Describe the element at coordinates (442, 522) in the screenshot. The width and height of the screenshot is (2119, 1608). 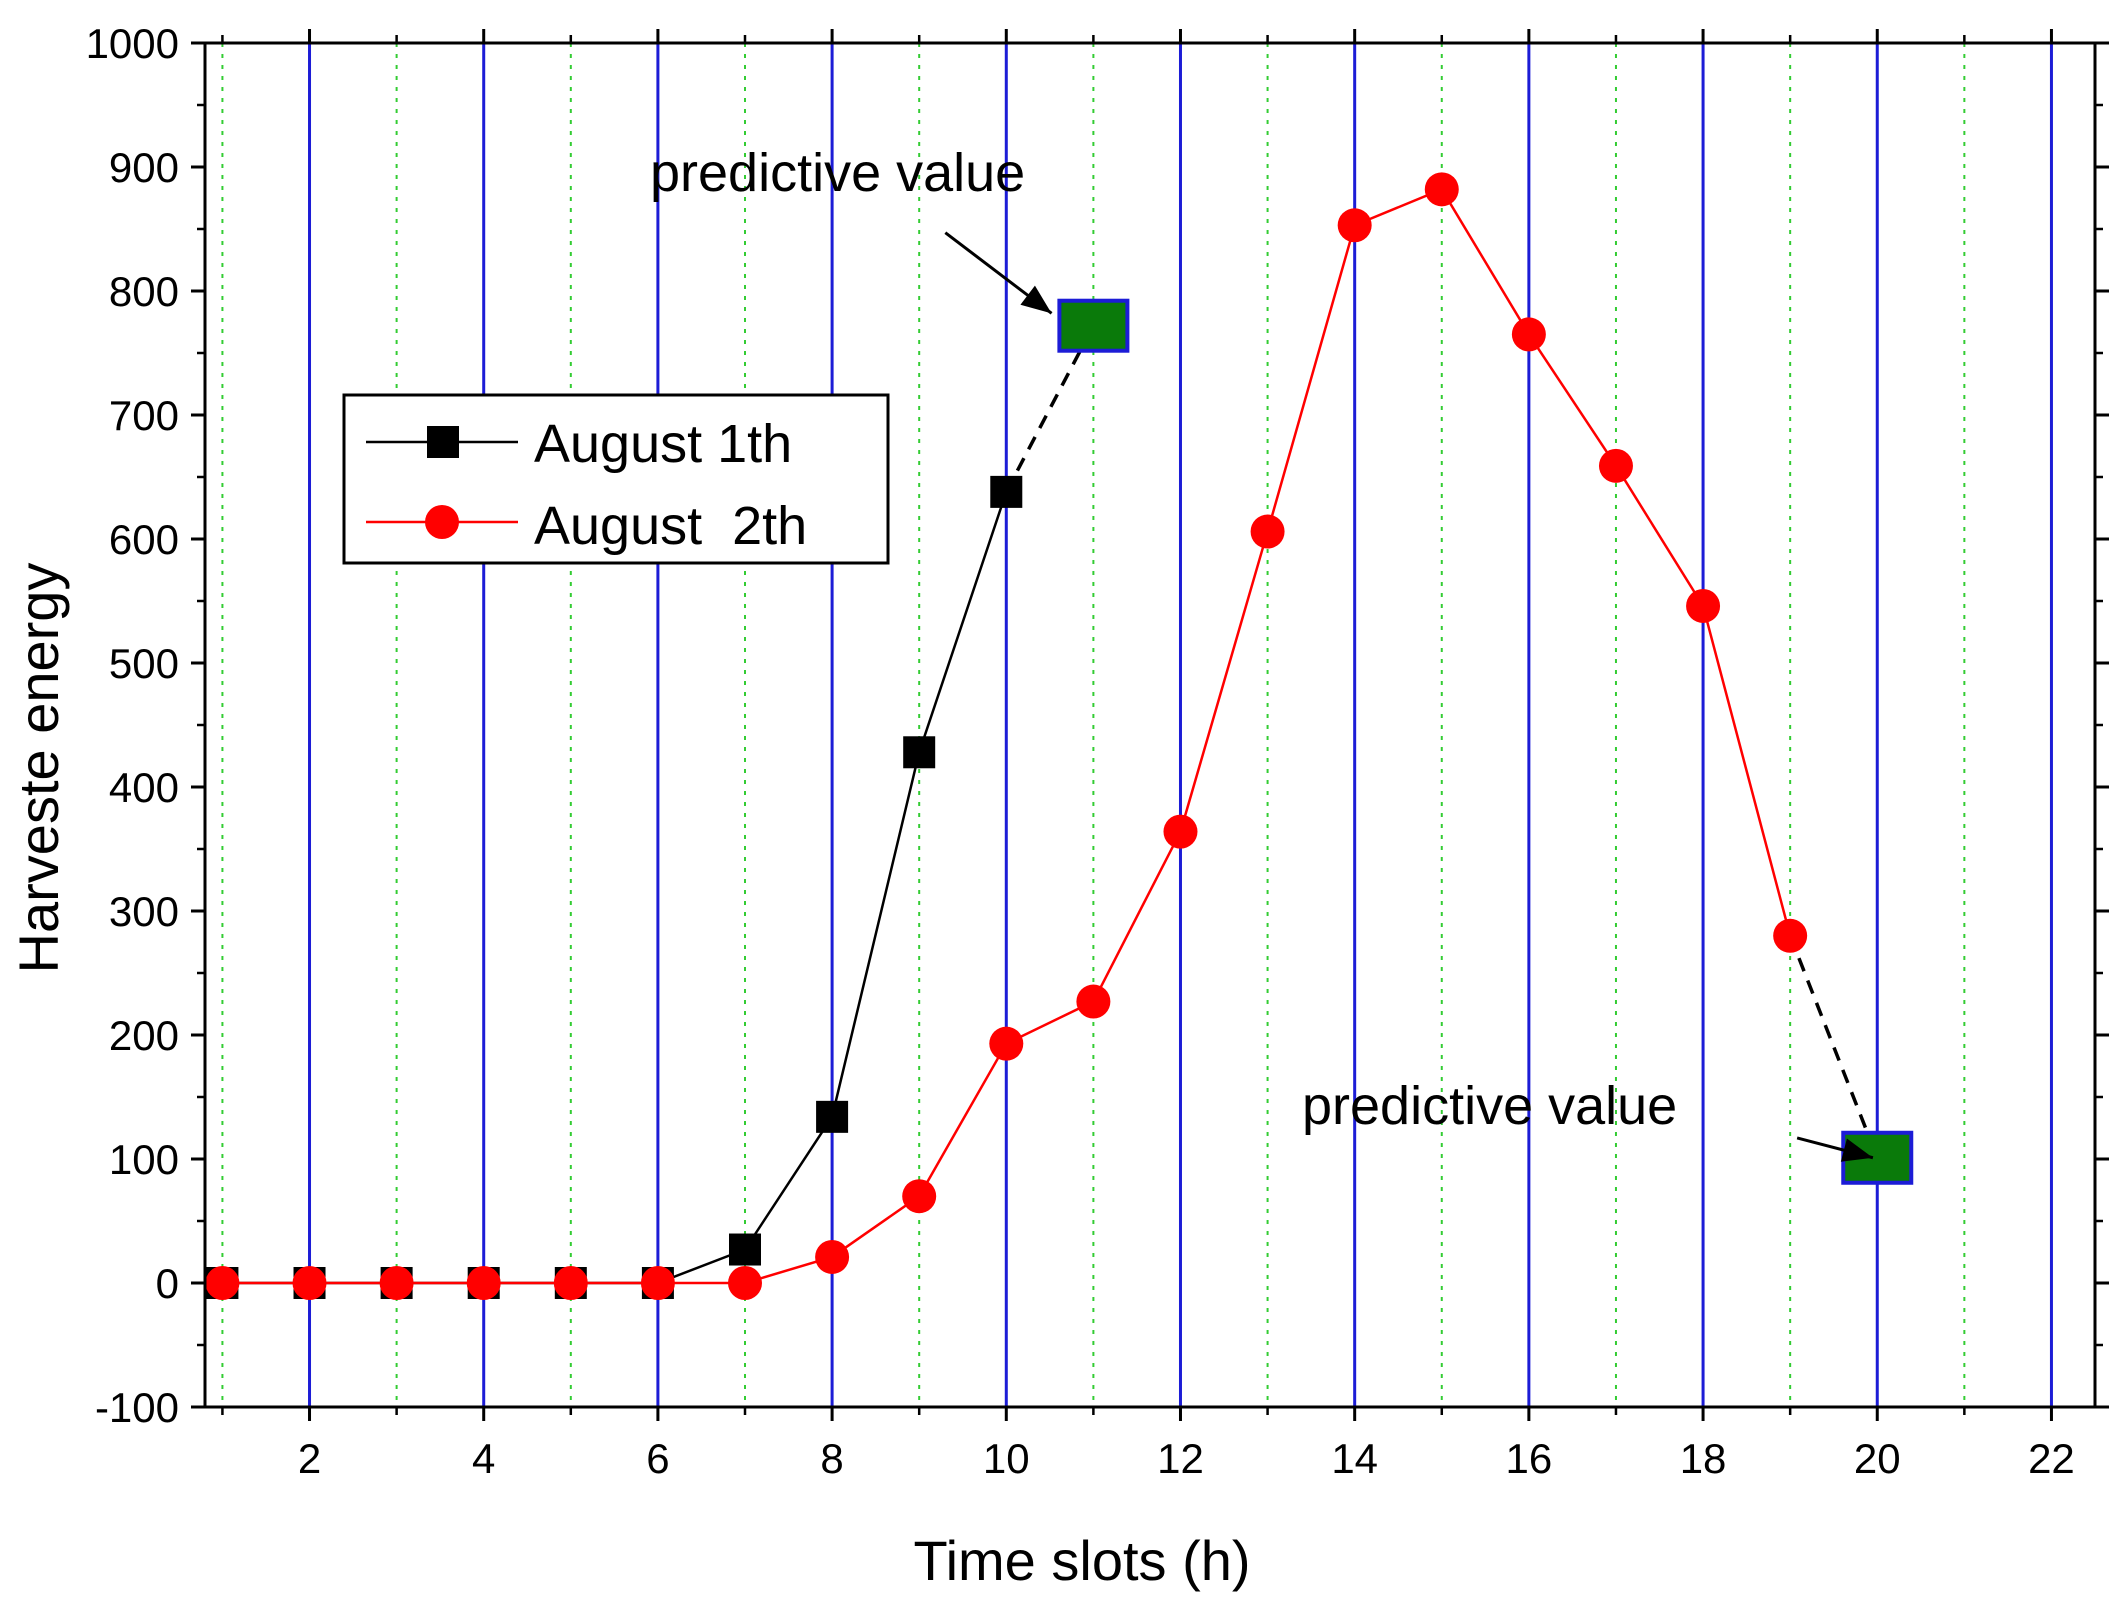
I see `legend-marker-circle` at that location.